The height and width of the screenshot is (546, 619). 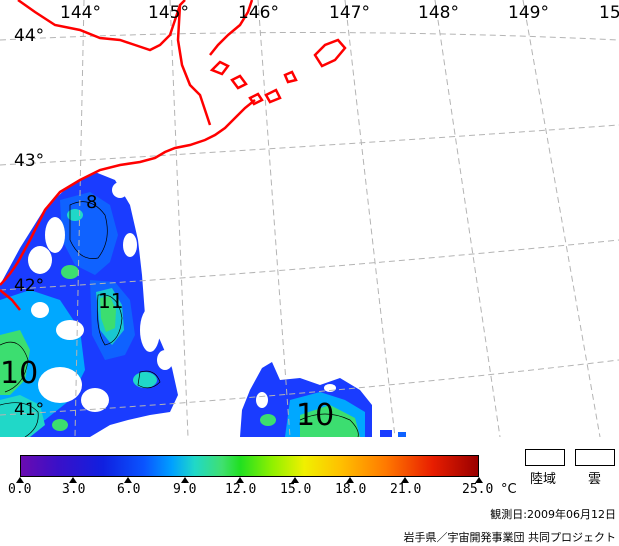 I want to click on sst-data-region-south, so click(x=323, y=399).